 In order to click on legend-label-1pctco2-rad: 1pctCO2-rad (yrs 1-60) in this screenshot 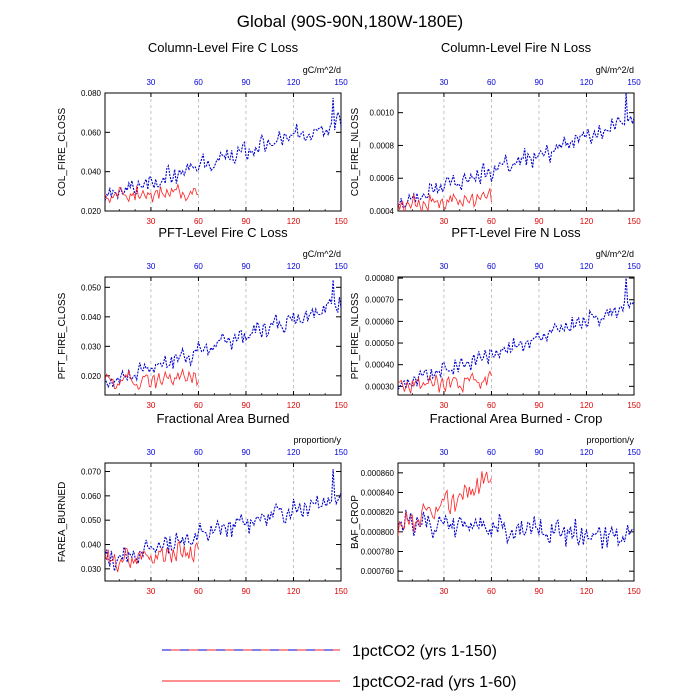, I will do `click(434, 682)`.